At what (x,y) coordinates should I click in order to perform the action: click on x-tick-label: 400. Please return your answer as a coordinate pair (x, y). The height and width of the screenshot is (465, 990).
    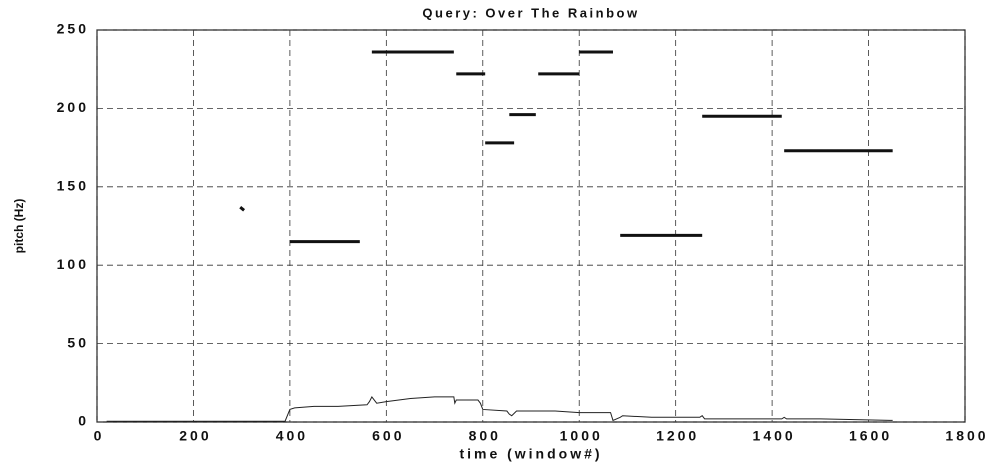
    Looking at the image, I should click on (292, 436).